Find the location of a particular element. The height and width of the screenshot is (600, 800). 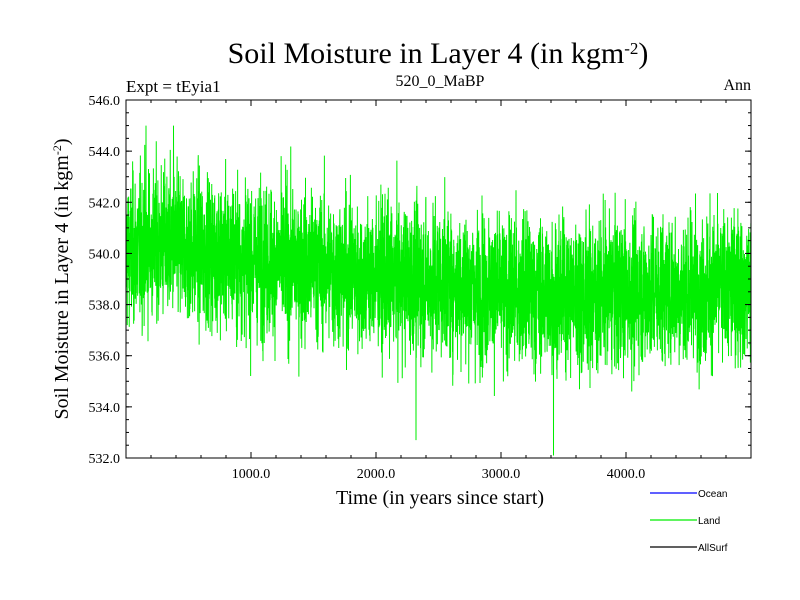

y-tick-label: 546.0 is located at coordinates (105, 101).